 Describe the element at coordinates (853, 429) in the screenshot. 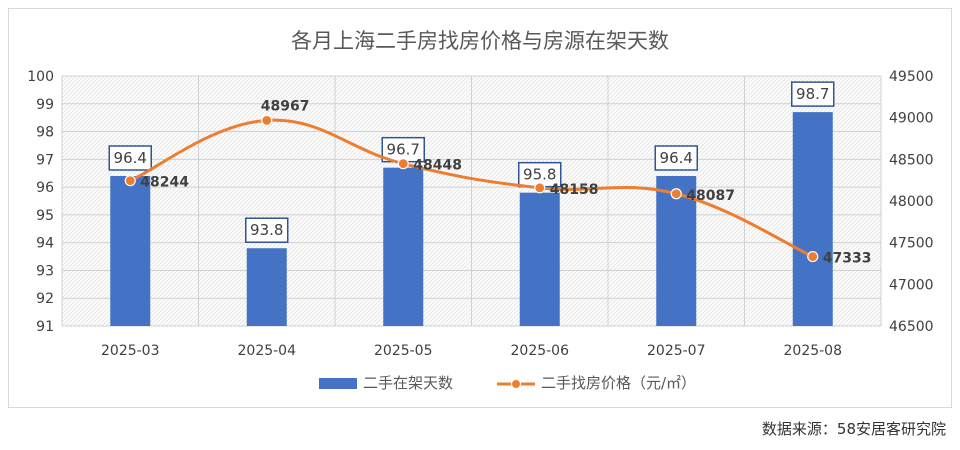

I see `source-note: 数据来源：58安居客研究院` at that location.